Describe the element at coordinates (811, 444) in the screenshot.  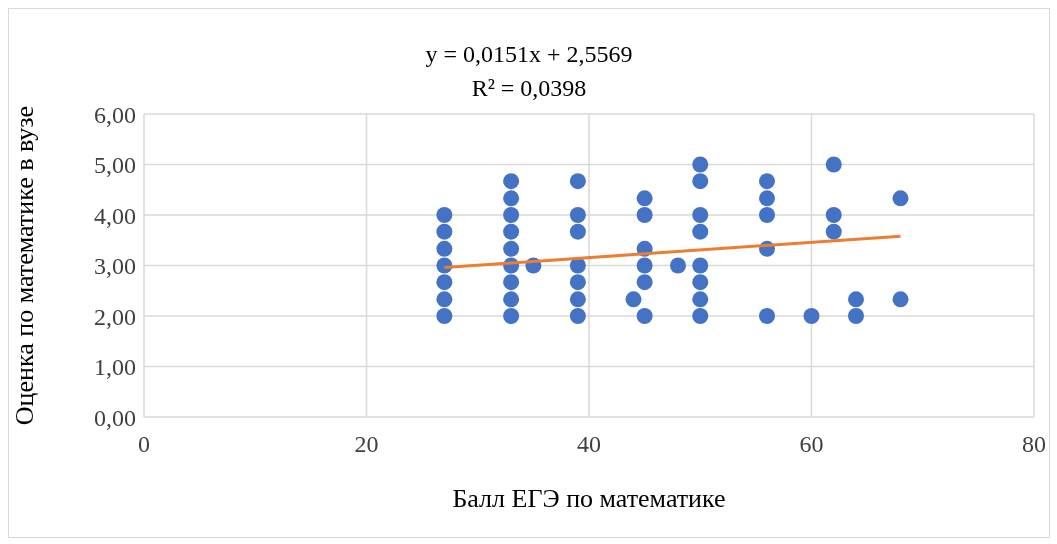
I see `x-tick-label: 60` at that location.